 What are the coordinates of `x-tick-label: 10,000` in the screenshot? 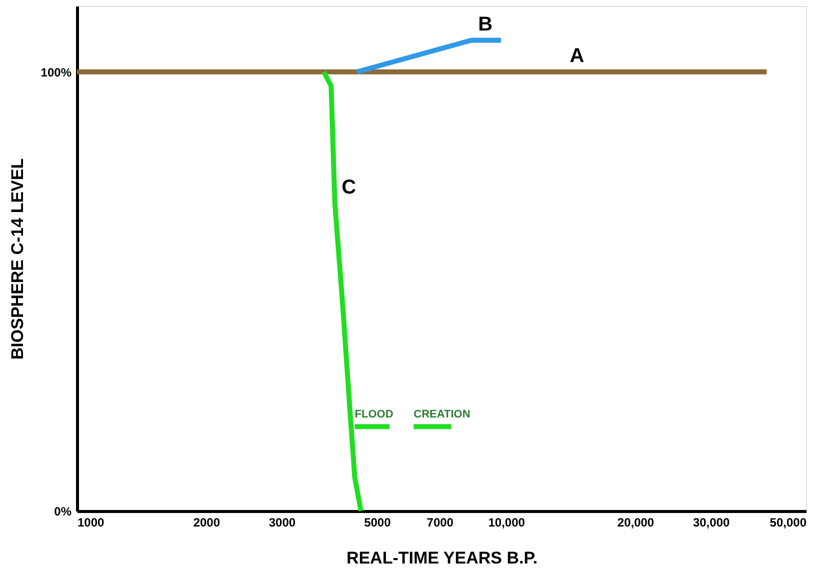 It's located at (507, 523).